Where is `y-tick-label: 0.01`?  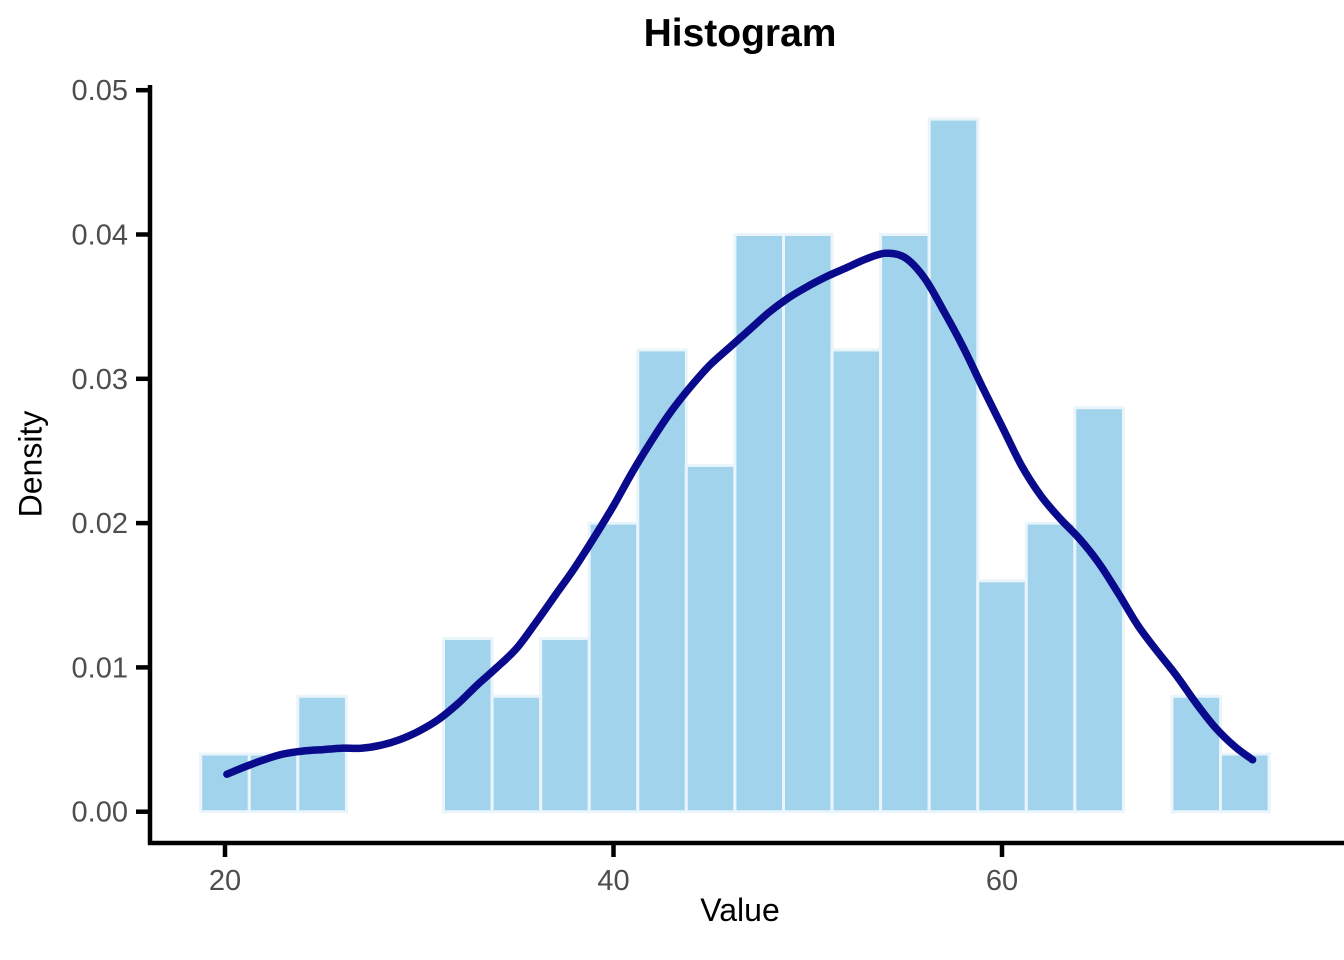
y-tick-label: 0.01 is located at coordinates (100, 668).